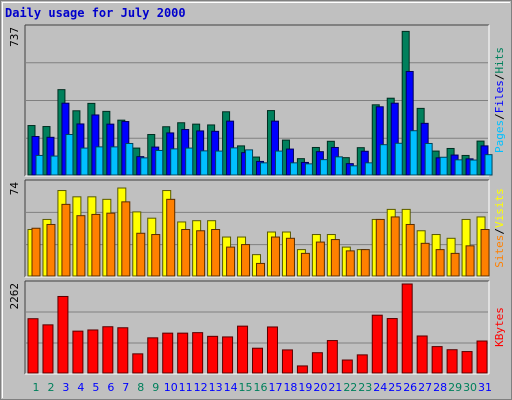 This screenshot has height=400, width=512. What do you see at coordinates (275, 387) in the screenshot?
I see `day-label-17: 17` at bounding box center [275, 387].